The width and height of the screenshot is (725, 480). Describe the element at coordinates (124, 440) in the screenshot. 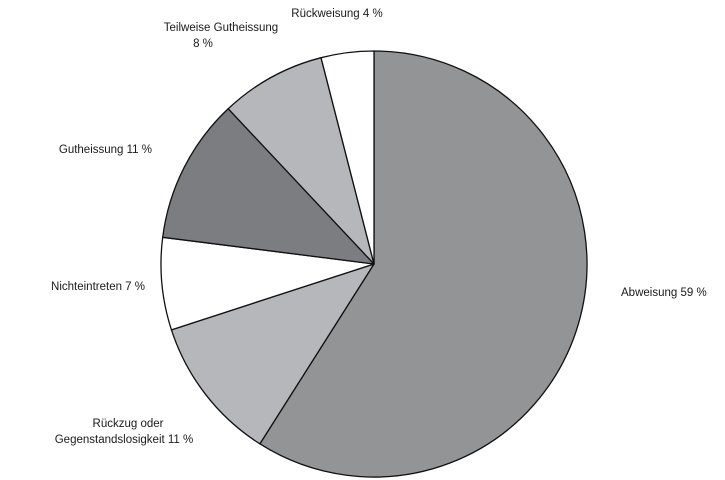

I see `label-rueckzug-line2: Gegenstandslosigkeit 11 %` at that location.